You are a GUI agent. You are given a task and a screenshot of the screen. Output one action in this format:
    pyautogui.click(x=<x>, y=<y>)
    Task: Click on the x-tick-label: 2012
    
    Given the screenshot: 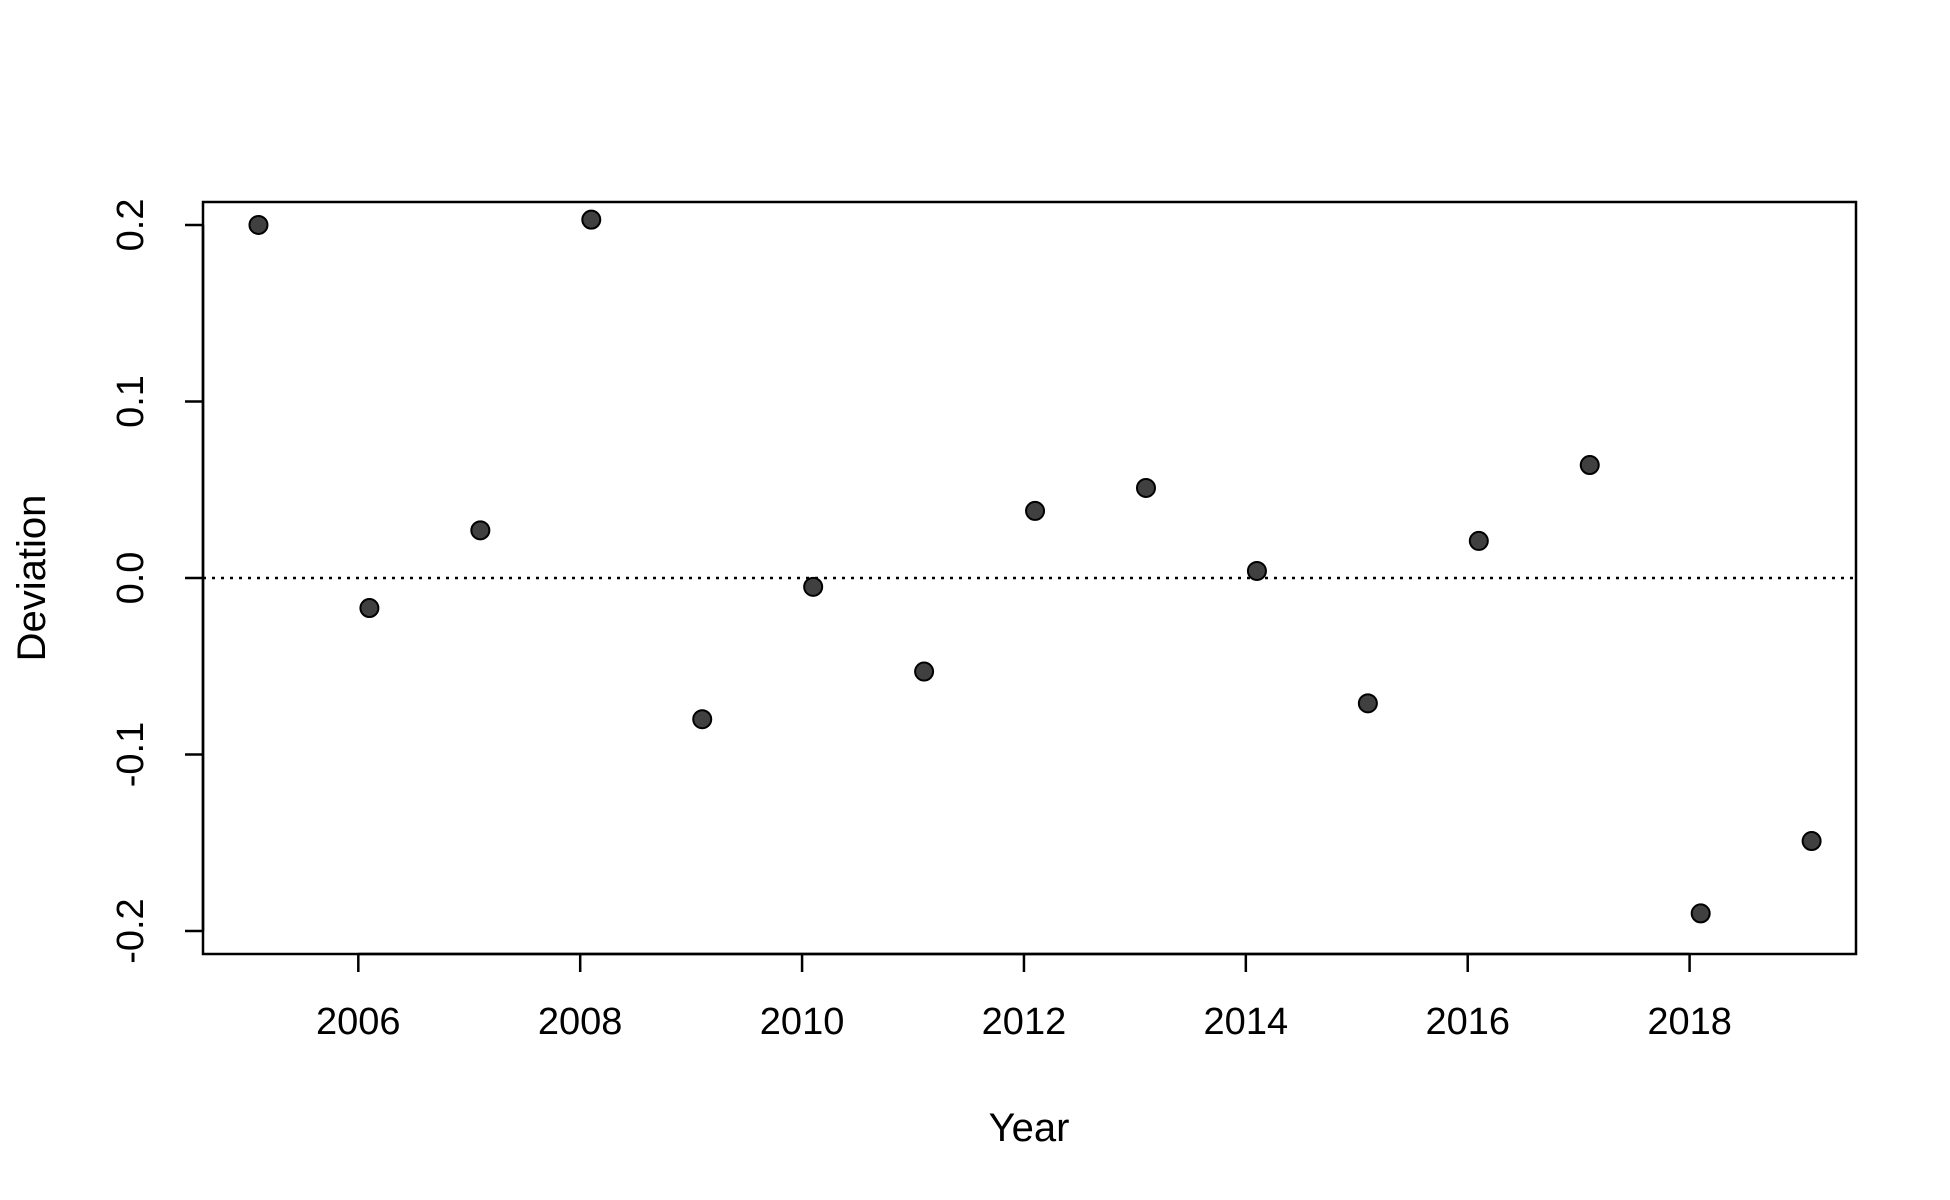 What is the action you would take?
    pyautogui.click(x=1024, y=1022)
    